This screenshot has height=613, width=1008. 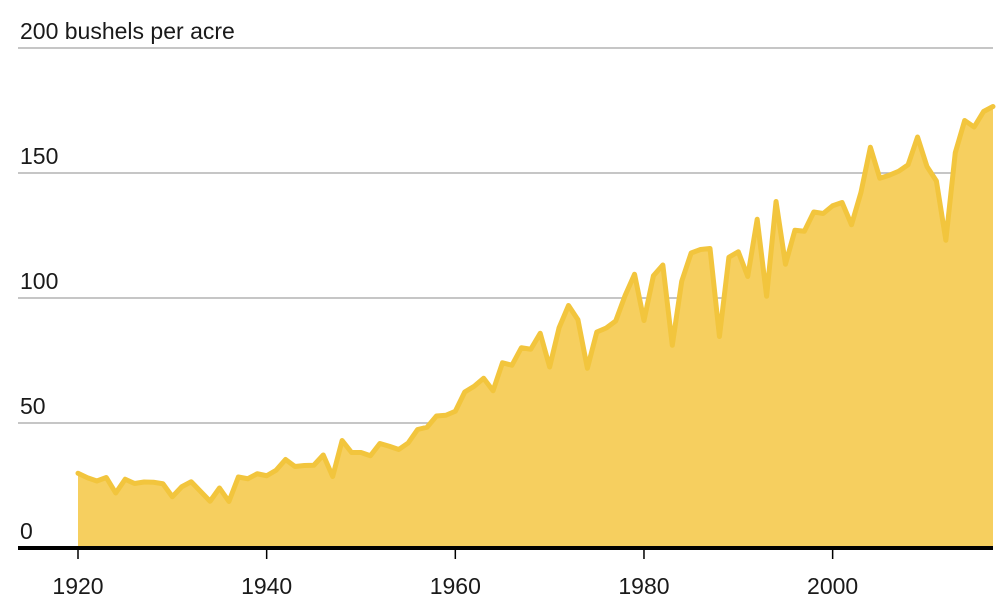 What do you see at coordinates (127, 31) in the screenshot?
I see `y-tick-label-200: 200 bushels per acre` at bounding box center [127, 31].